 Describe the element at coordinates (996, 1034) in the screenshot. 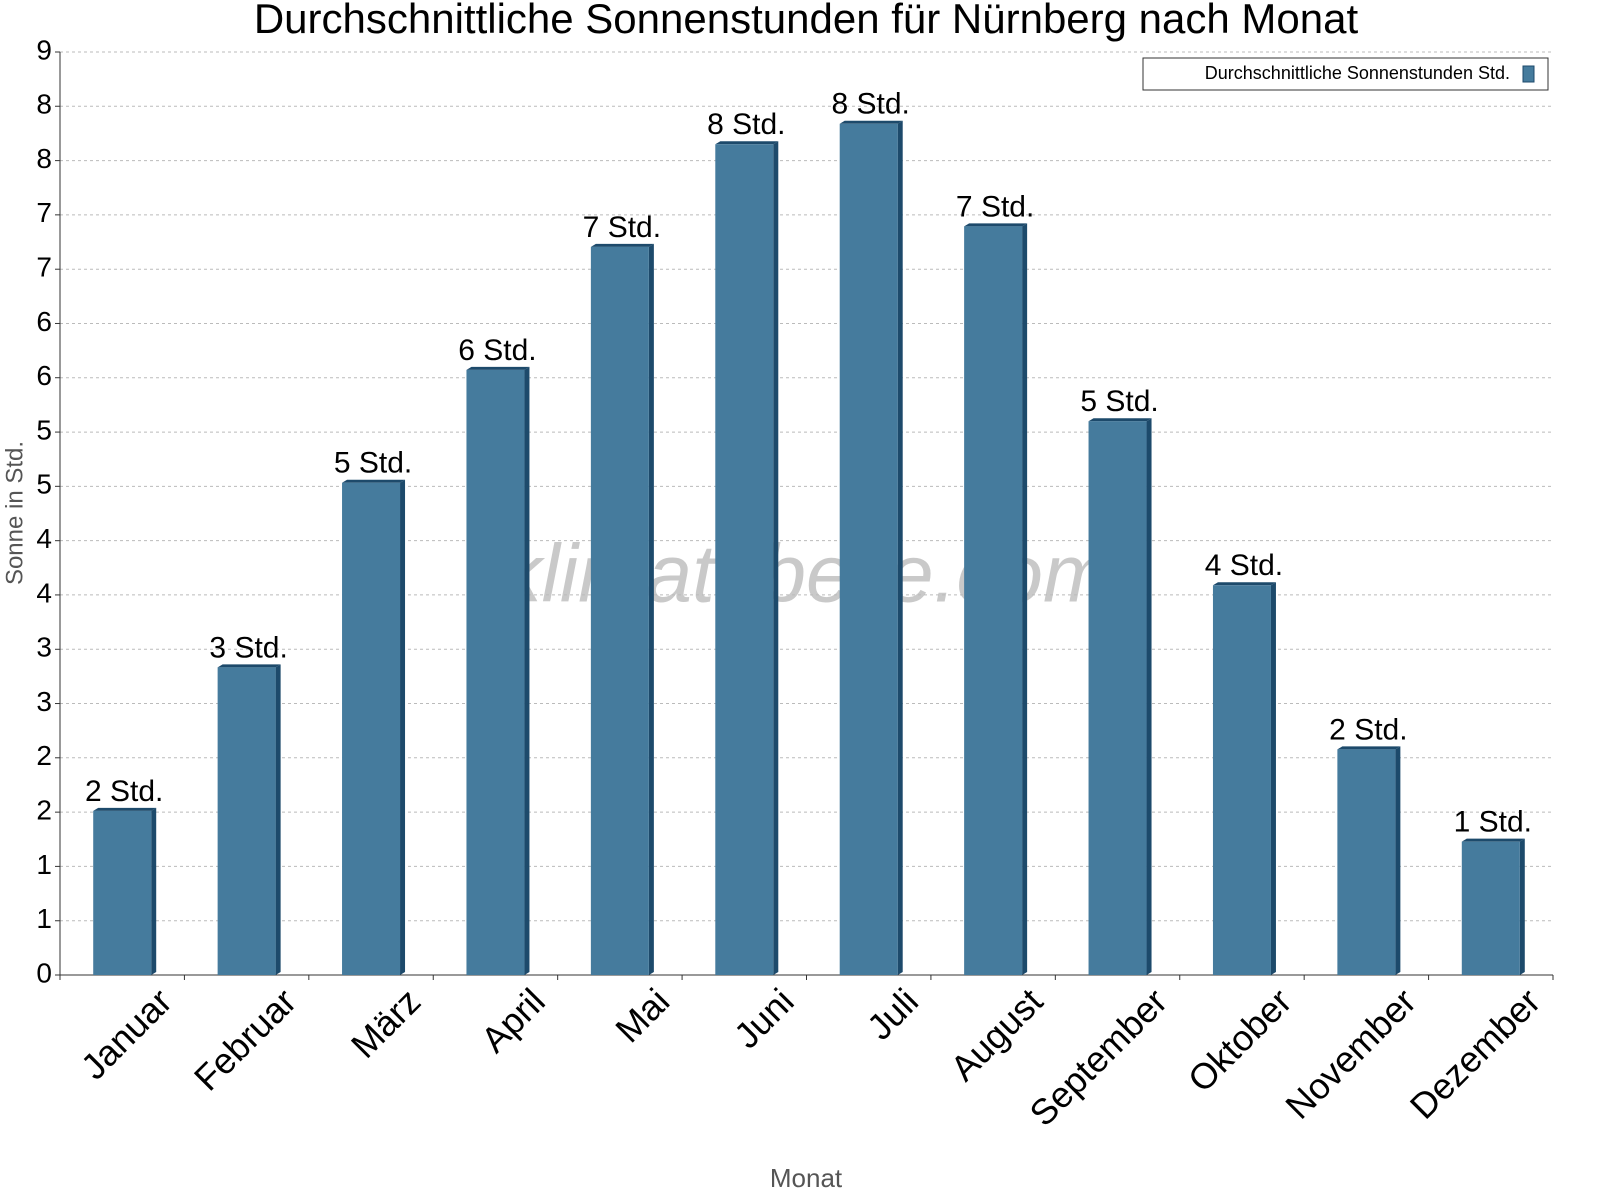

I see `x-tick-label: August` at that location.